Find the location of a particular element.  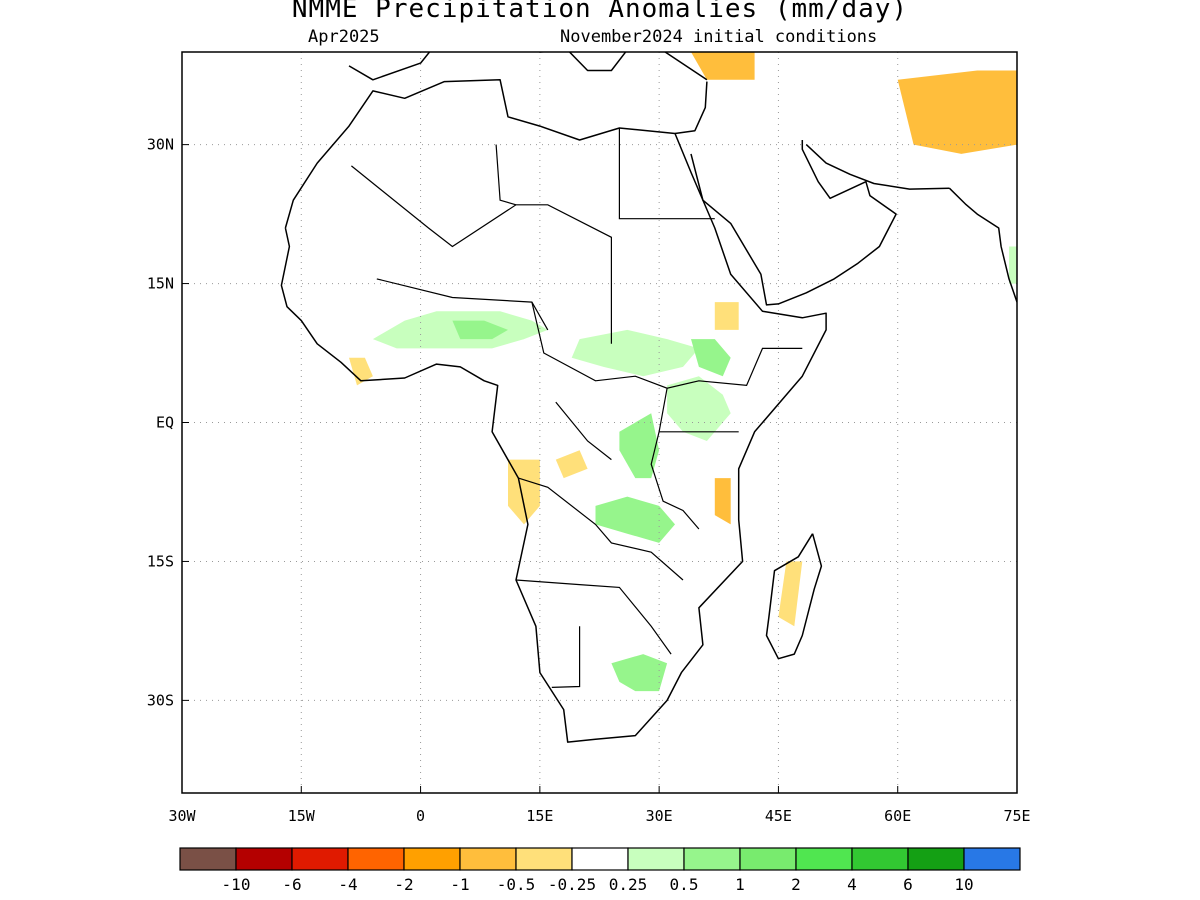

mideast-coastline is located at coordinates (691, 108).